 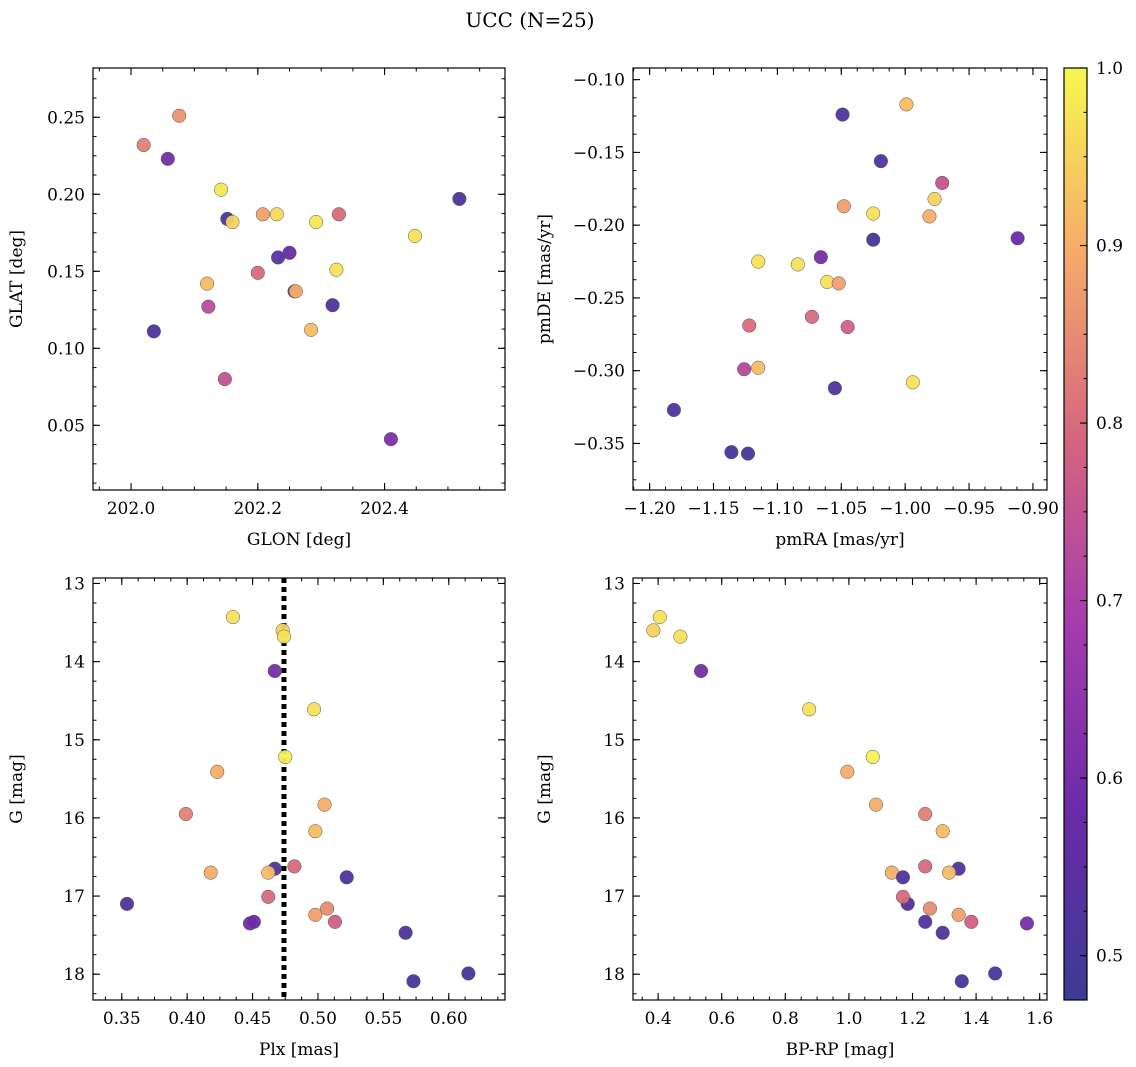 What do you see at coordinates (17, 279) in the screenshot?
I see `y-axis-label: GLAT [deg]` at bounding box center [17, 279].